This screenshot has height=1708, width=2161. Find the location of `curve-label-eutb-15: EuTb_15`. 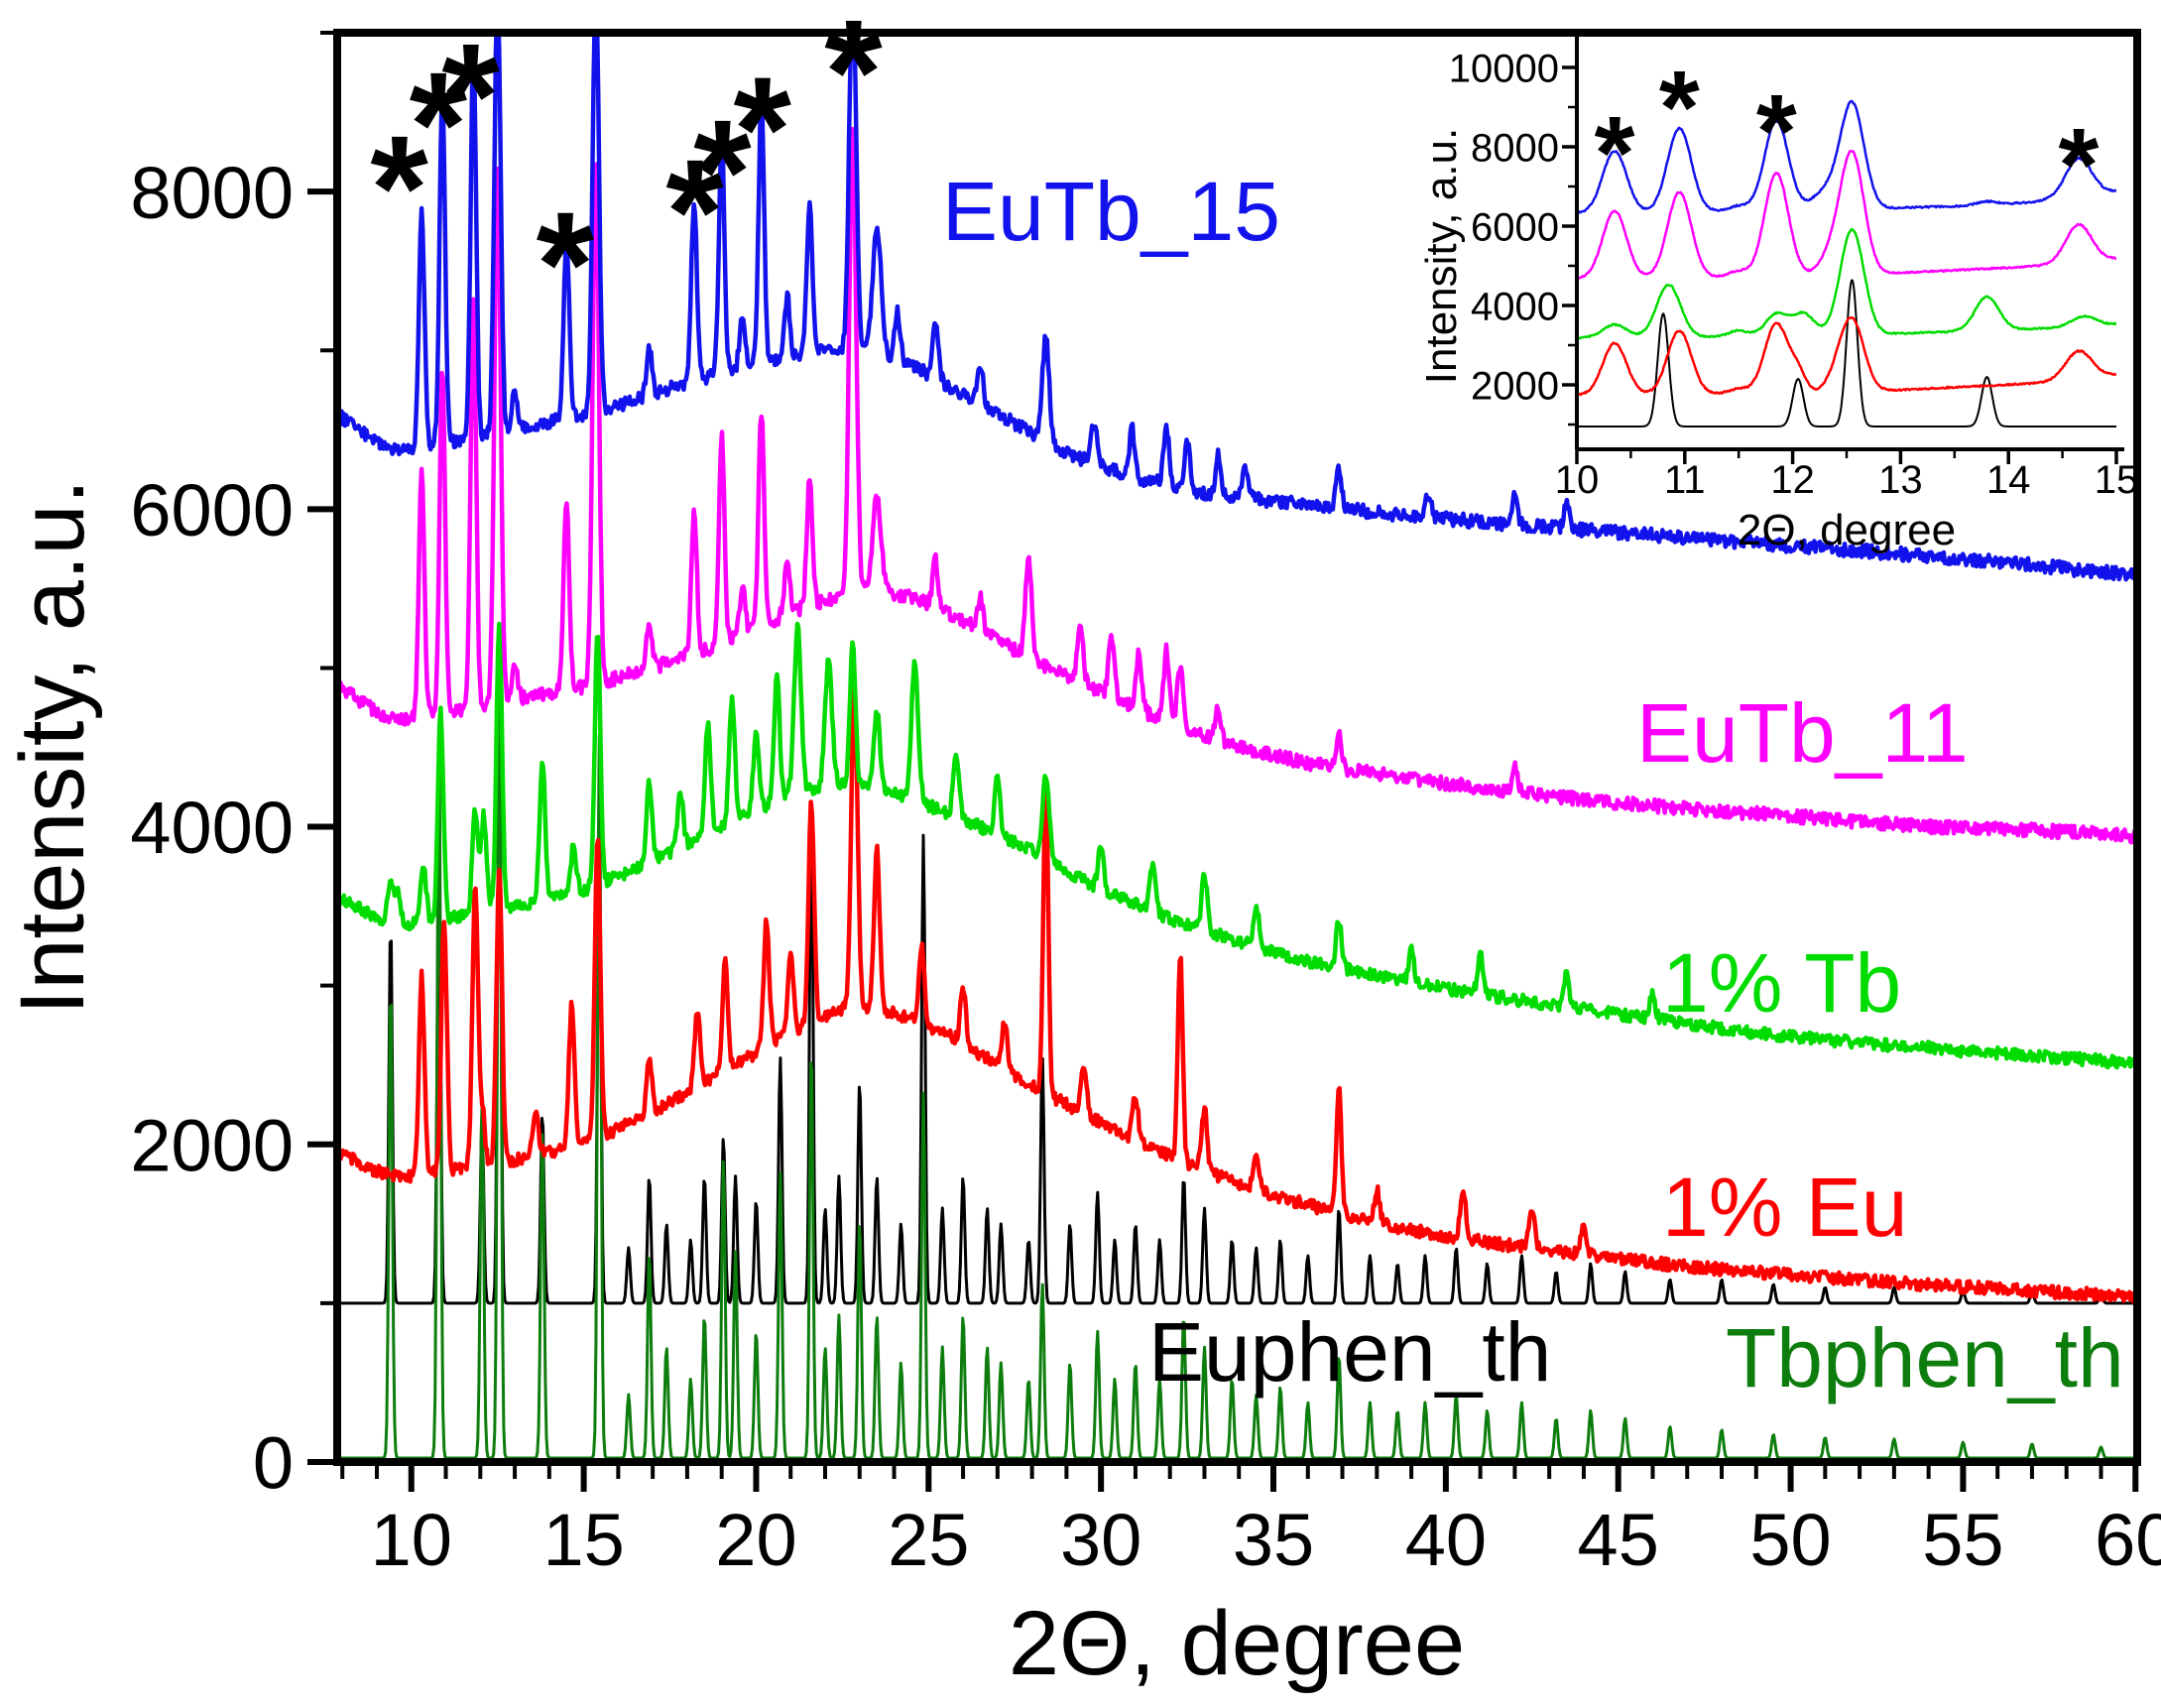

curve-label-eutb-15: EuTb_15 is located at coordinates (1111, 211).